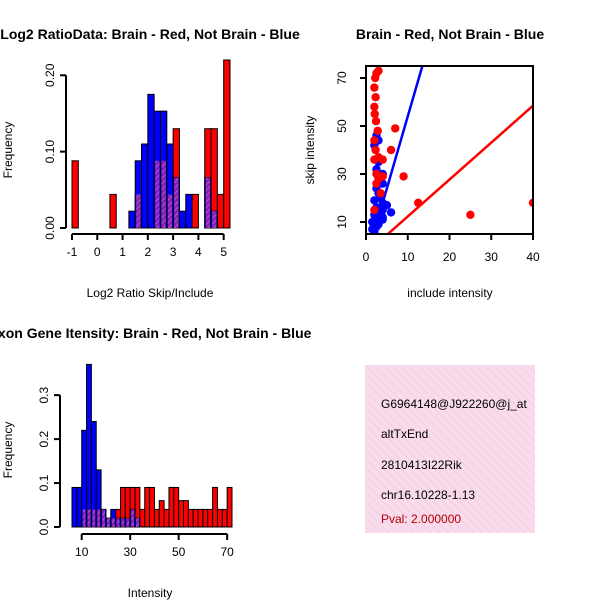  I want to click on intensity-x-tick-label: 50, so click(179, 552).